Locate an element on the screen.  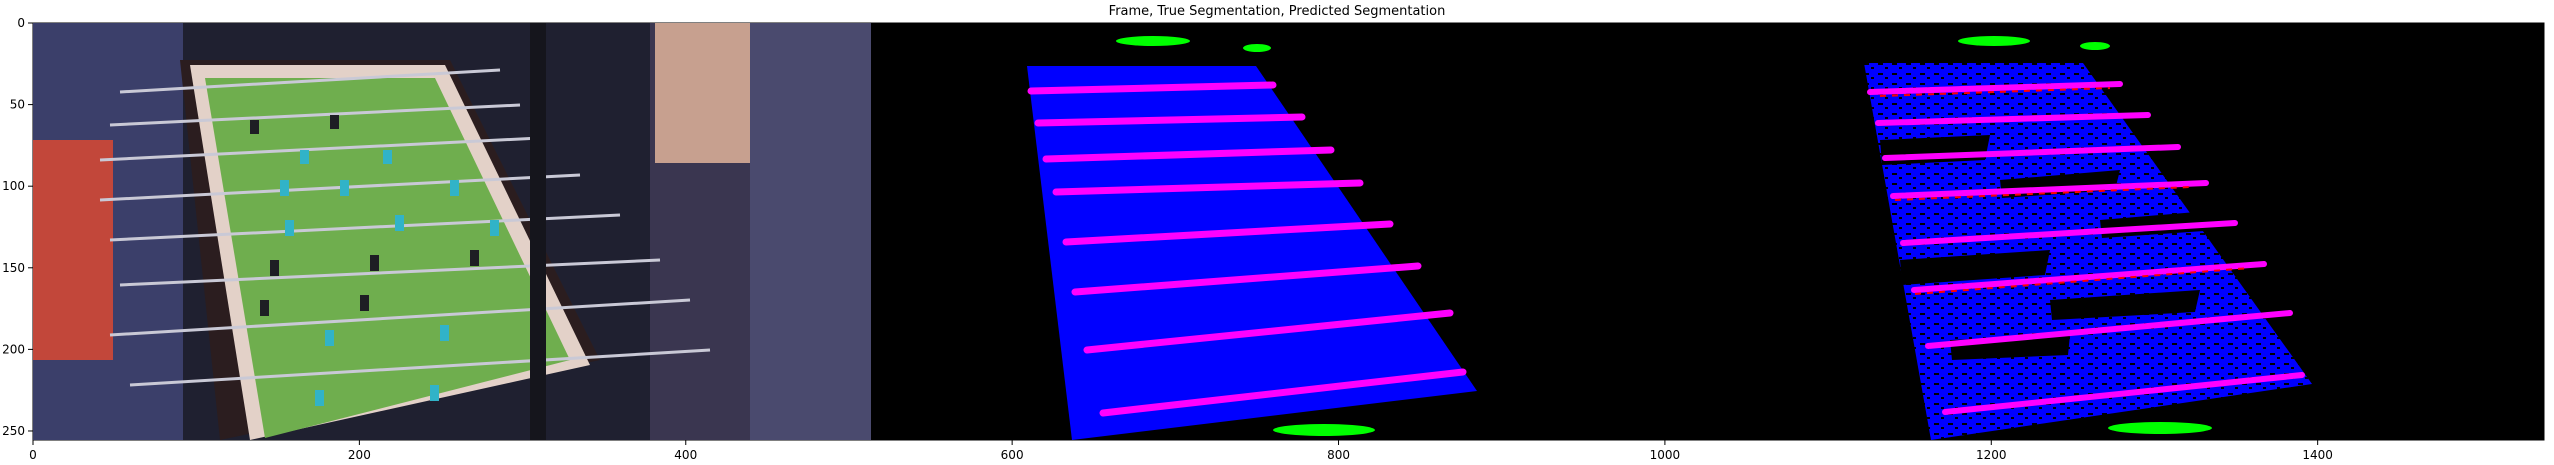
x-tick-label: 1400 is located at coordinates (2317, 455).